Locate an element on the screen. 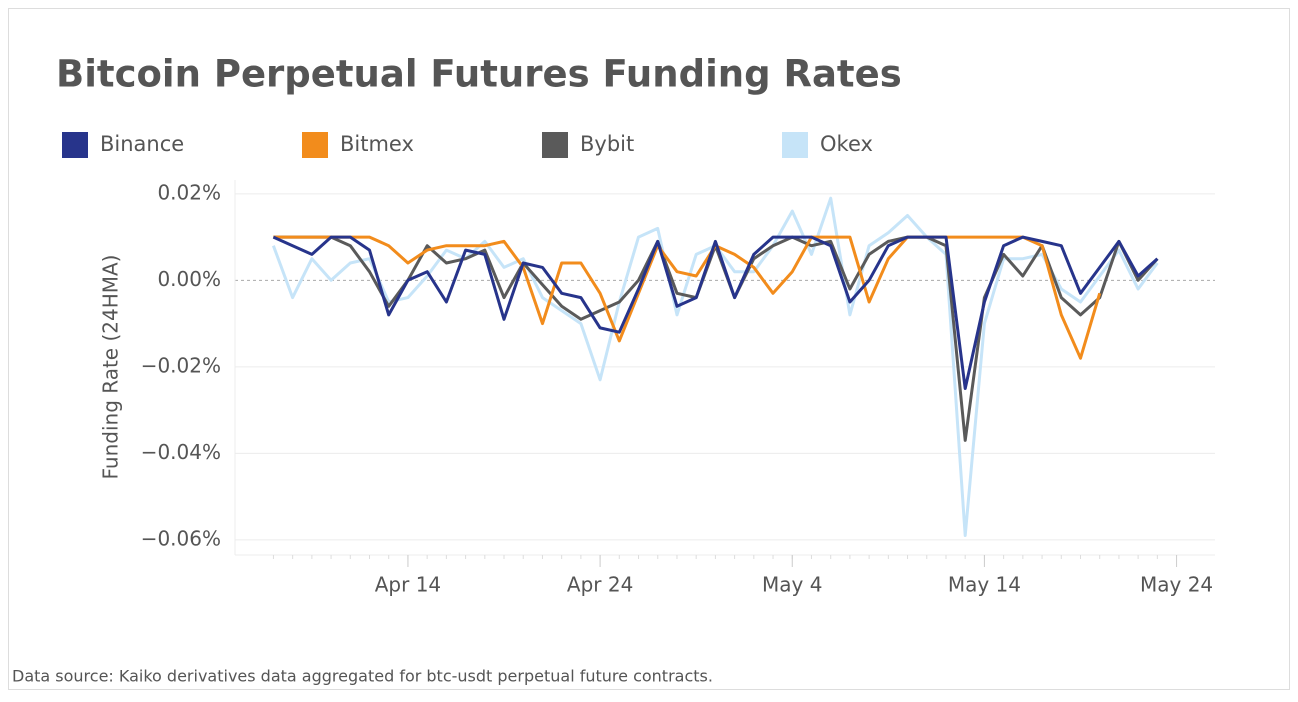 This screenshot has width=1298, height=702. series-line is located at coordinates (687, 297).